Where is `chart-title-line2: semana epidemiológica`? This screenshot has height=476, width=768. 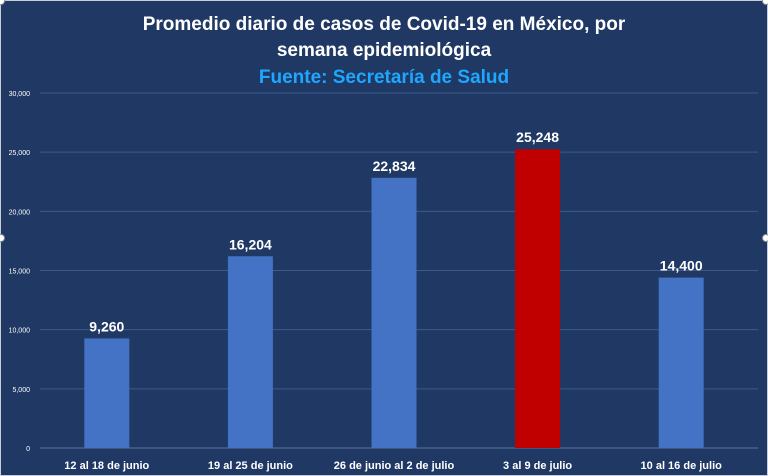 chart-title-line2: semana epidemiológica is located at coordinates (384, 50).